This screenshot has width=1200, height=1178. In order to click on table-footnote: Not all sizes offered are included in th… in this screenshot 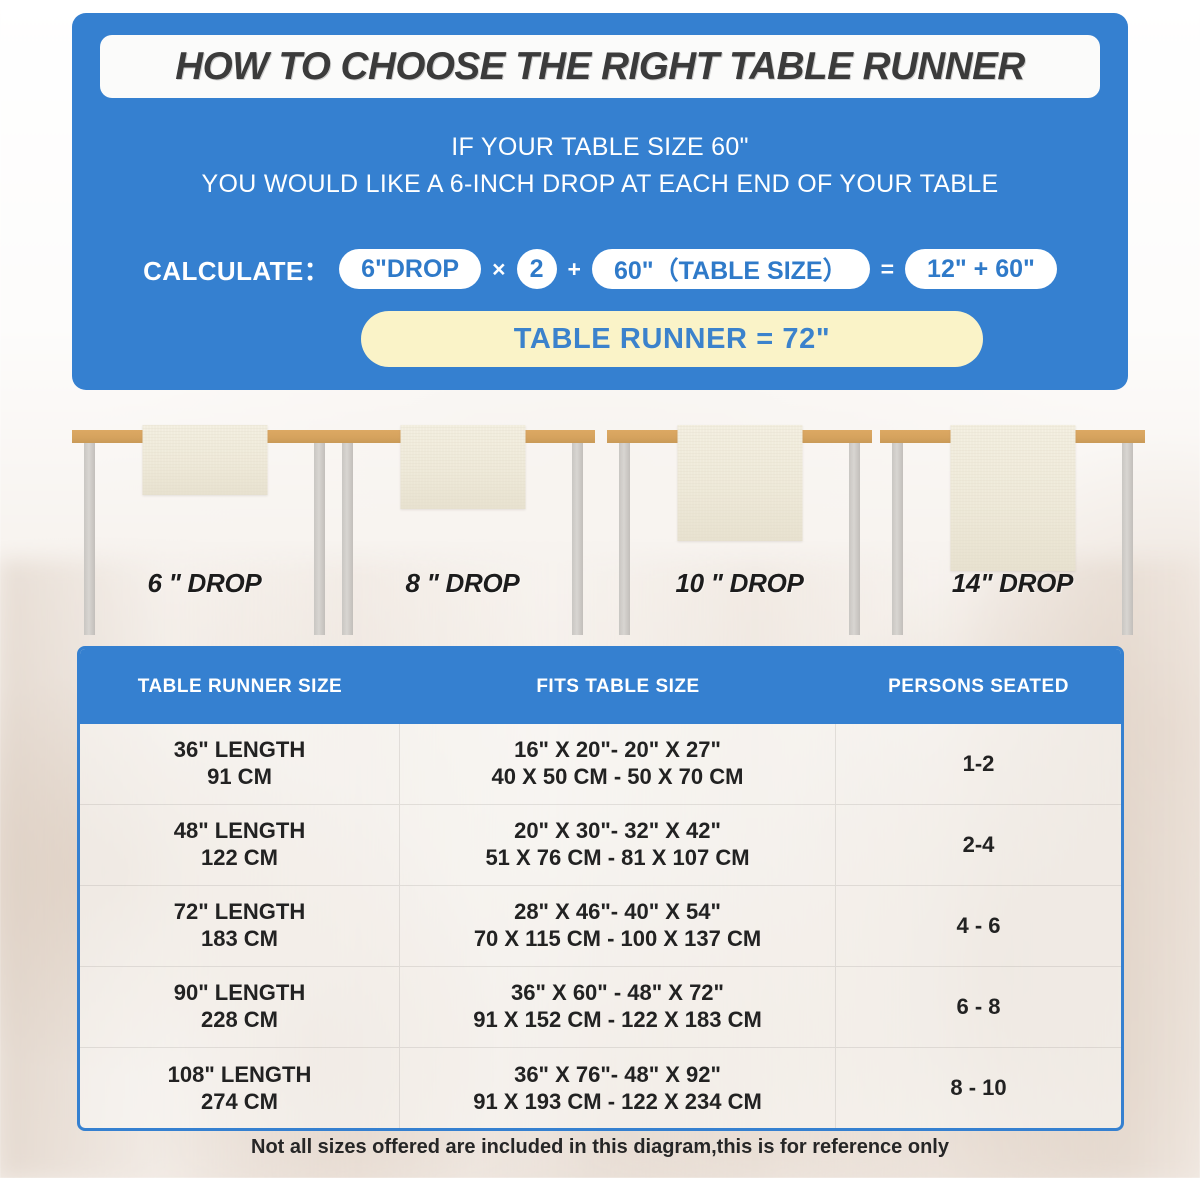, I will do `click(600, 1147)`.